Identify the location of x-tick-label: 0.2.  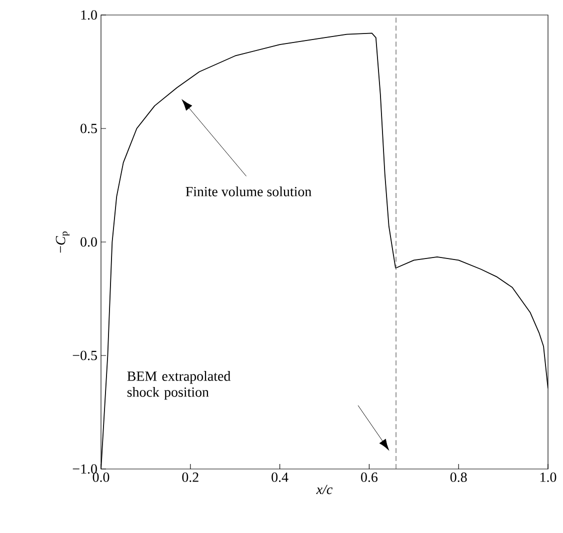
(190, 477).